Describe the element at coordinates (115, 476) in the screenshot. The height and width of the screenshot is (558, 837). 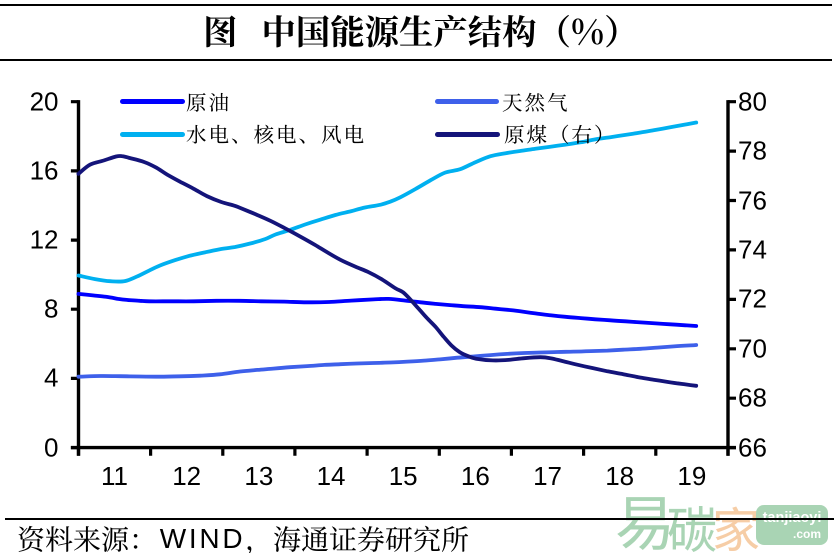
I see `x-axis-tick-label-11: 11` at that location.